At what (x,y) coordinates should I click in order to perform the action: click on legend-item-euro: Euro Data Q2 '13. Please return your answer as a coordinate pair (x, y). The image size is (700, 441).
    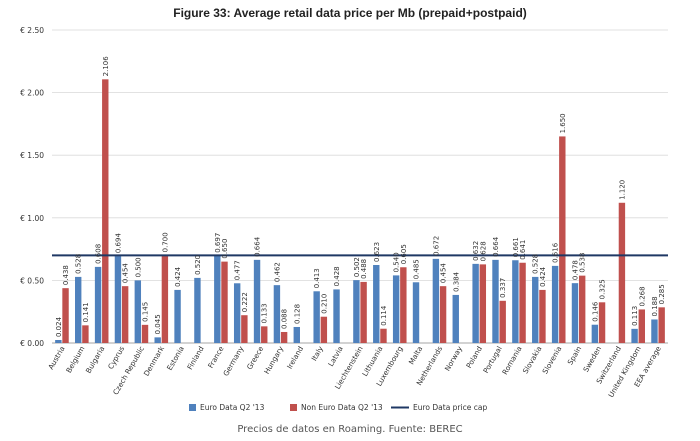
    Looking at the image, I should click on (227, 407).